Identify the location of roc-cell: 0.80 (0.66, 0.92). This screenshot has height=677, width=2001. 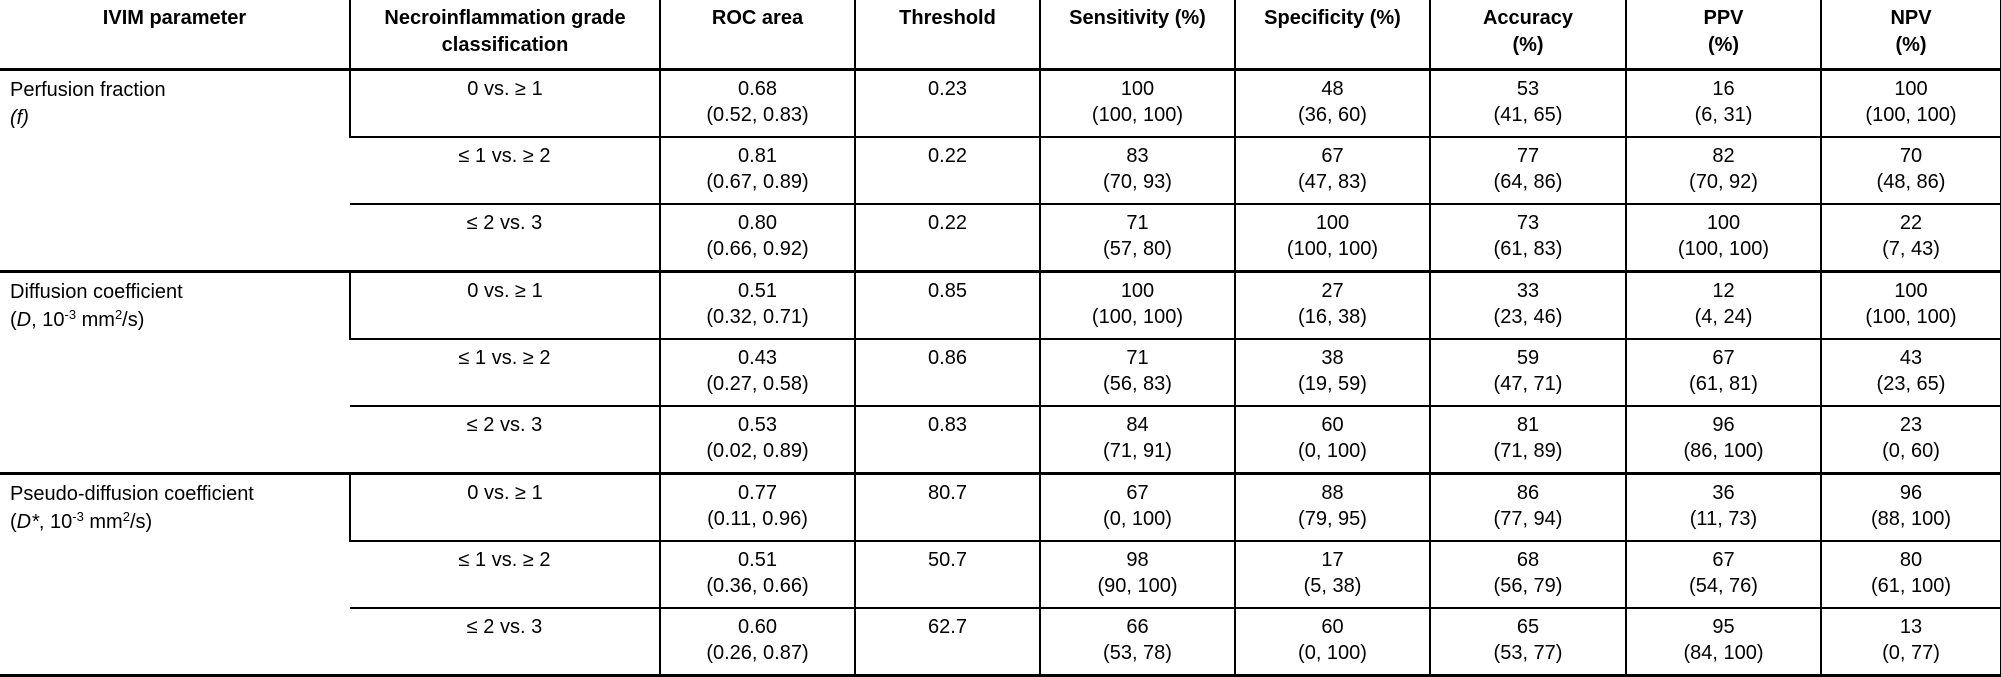
(757, 237).